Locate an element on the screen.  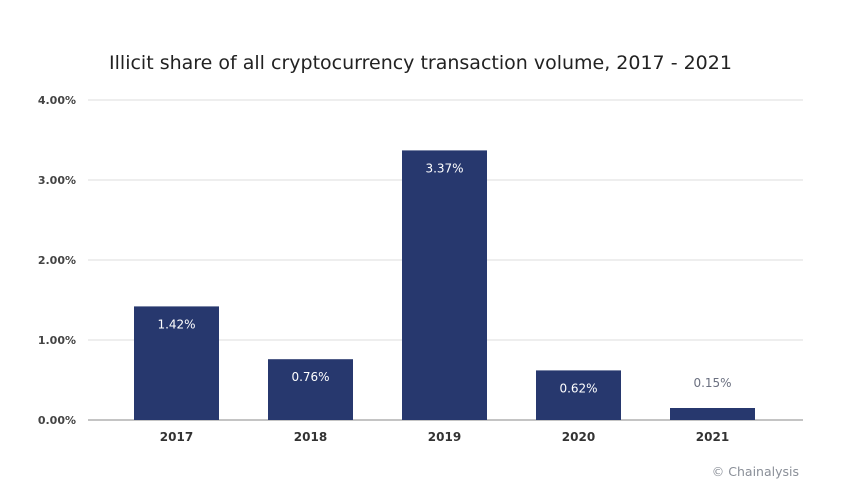
bar-2018 is located at coordinates (310, 389).